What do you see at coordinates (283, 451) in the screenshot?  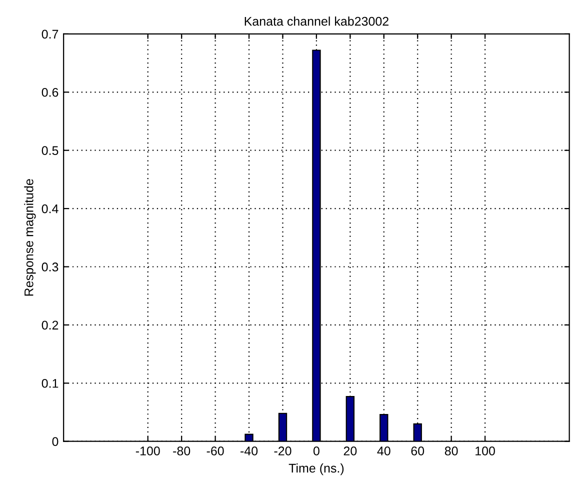 I see `x-tick-label: -20` at bounding box center [283, 451].